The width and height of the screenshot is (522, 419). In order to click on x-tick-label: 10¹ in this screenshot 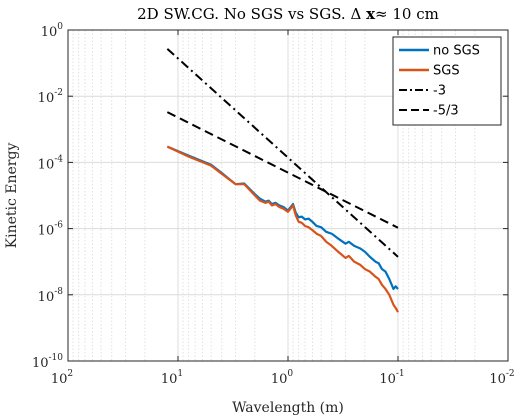, I will do `click(172, 378)`.